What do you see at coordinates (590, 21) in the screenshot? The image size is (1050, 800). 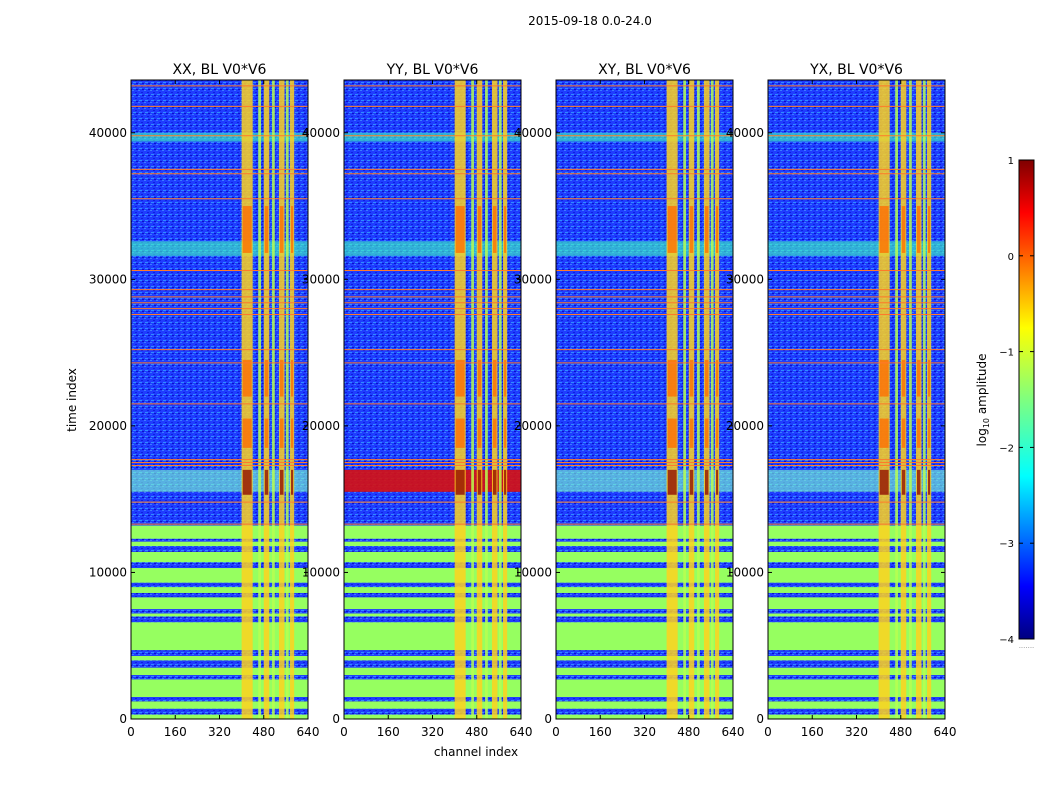 I see `figure-suptitle: 2015-09-18 0.0-24.0` at bounding box center [590, 21].